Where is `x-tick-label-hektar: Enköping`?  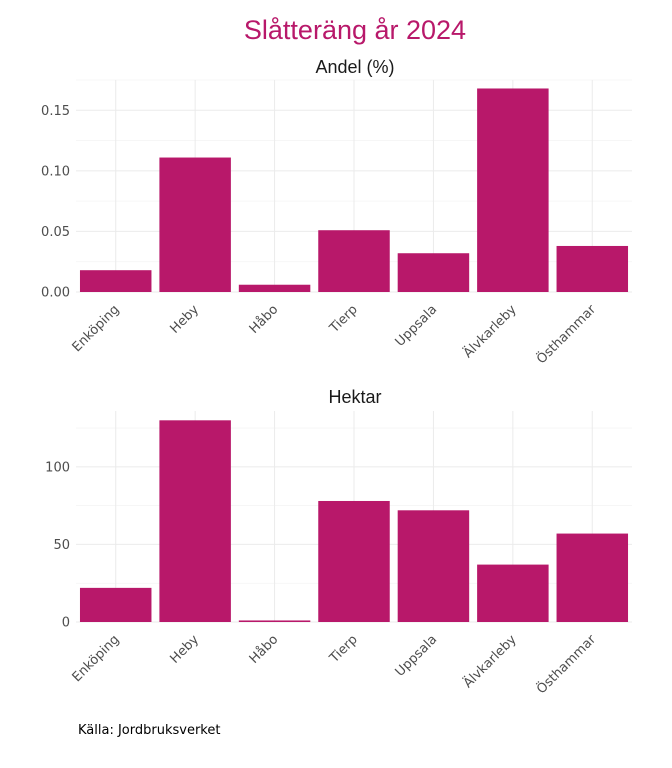 x-tick-label-hektar: Enköping is located at coordinates (96, 658).